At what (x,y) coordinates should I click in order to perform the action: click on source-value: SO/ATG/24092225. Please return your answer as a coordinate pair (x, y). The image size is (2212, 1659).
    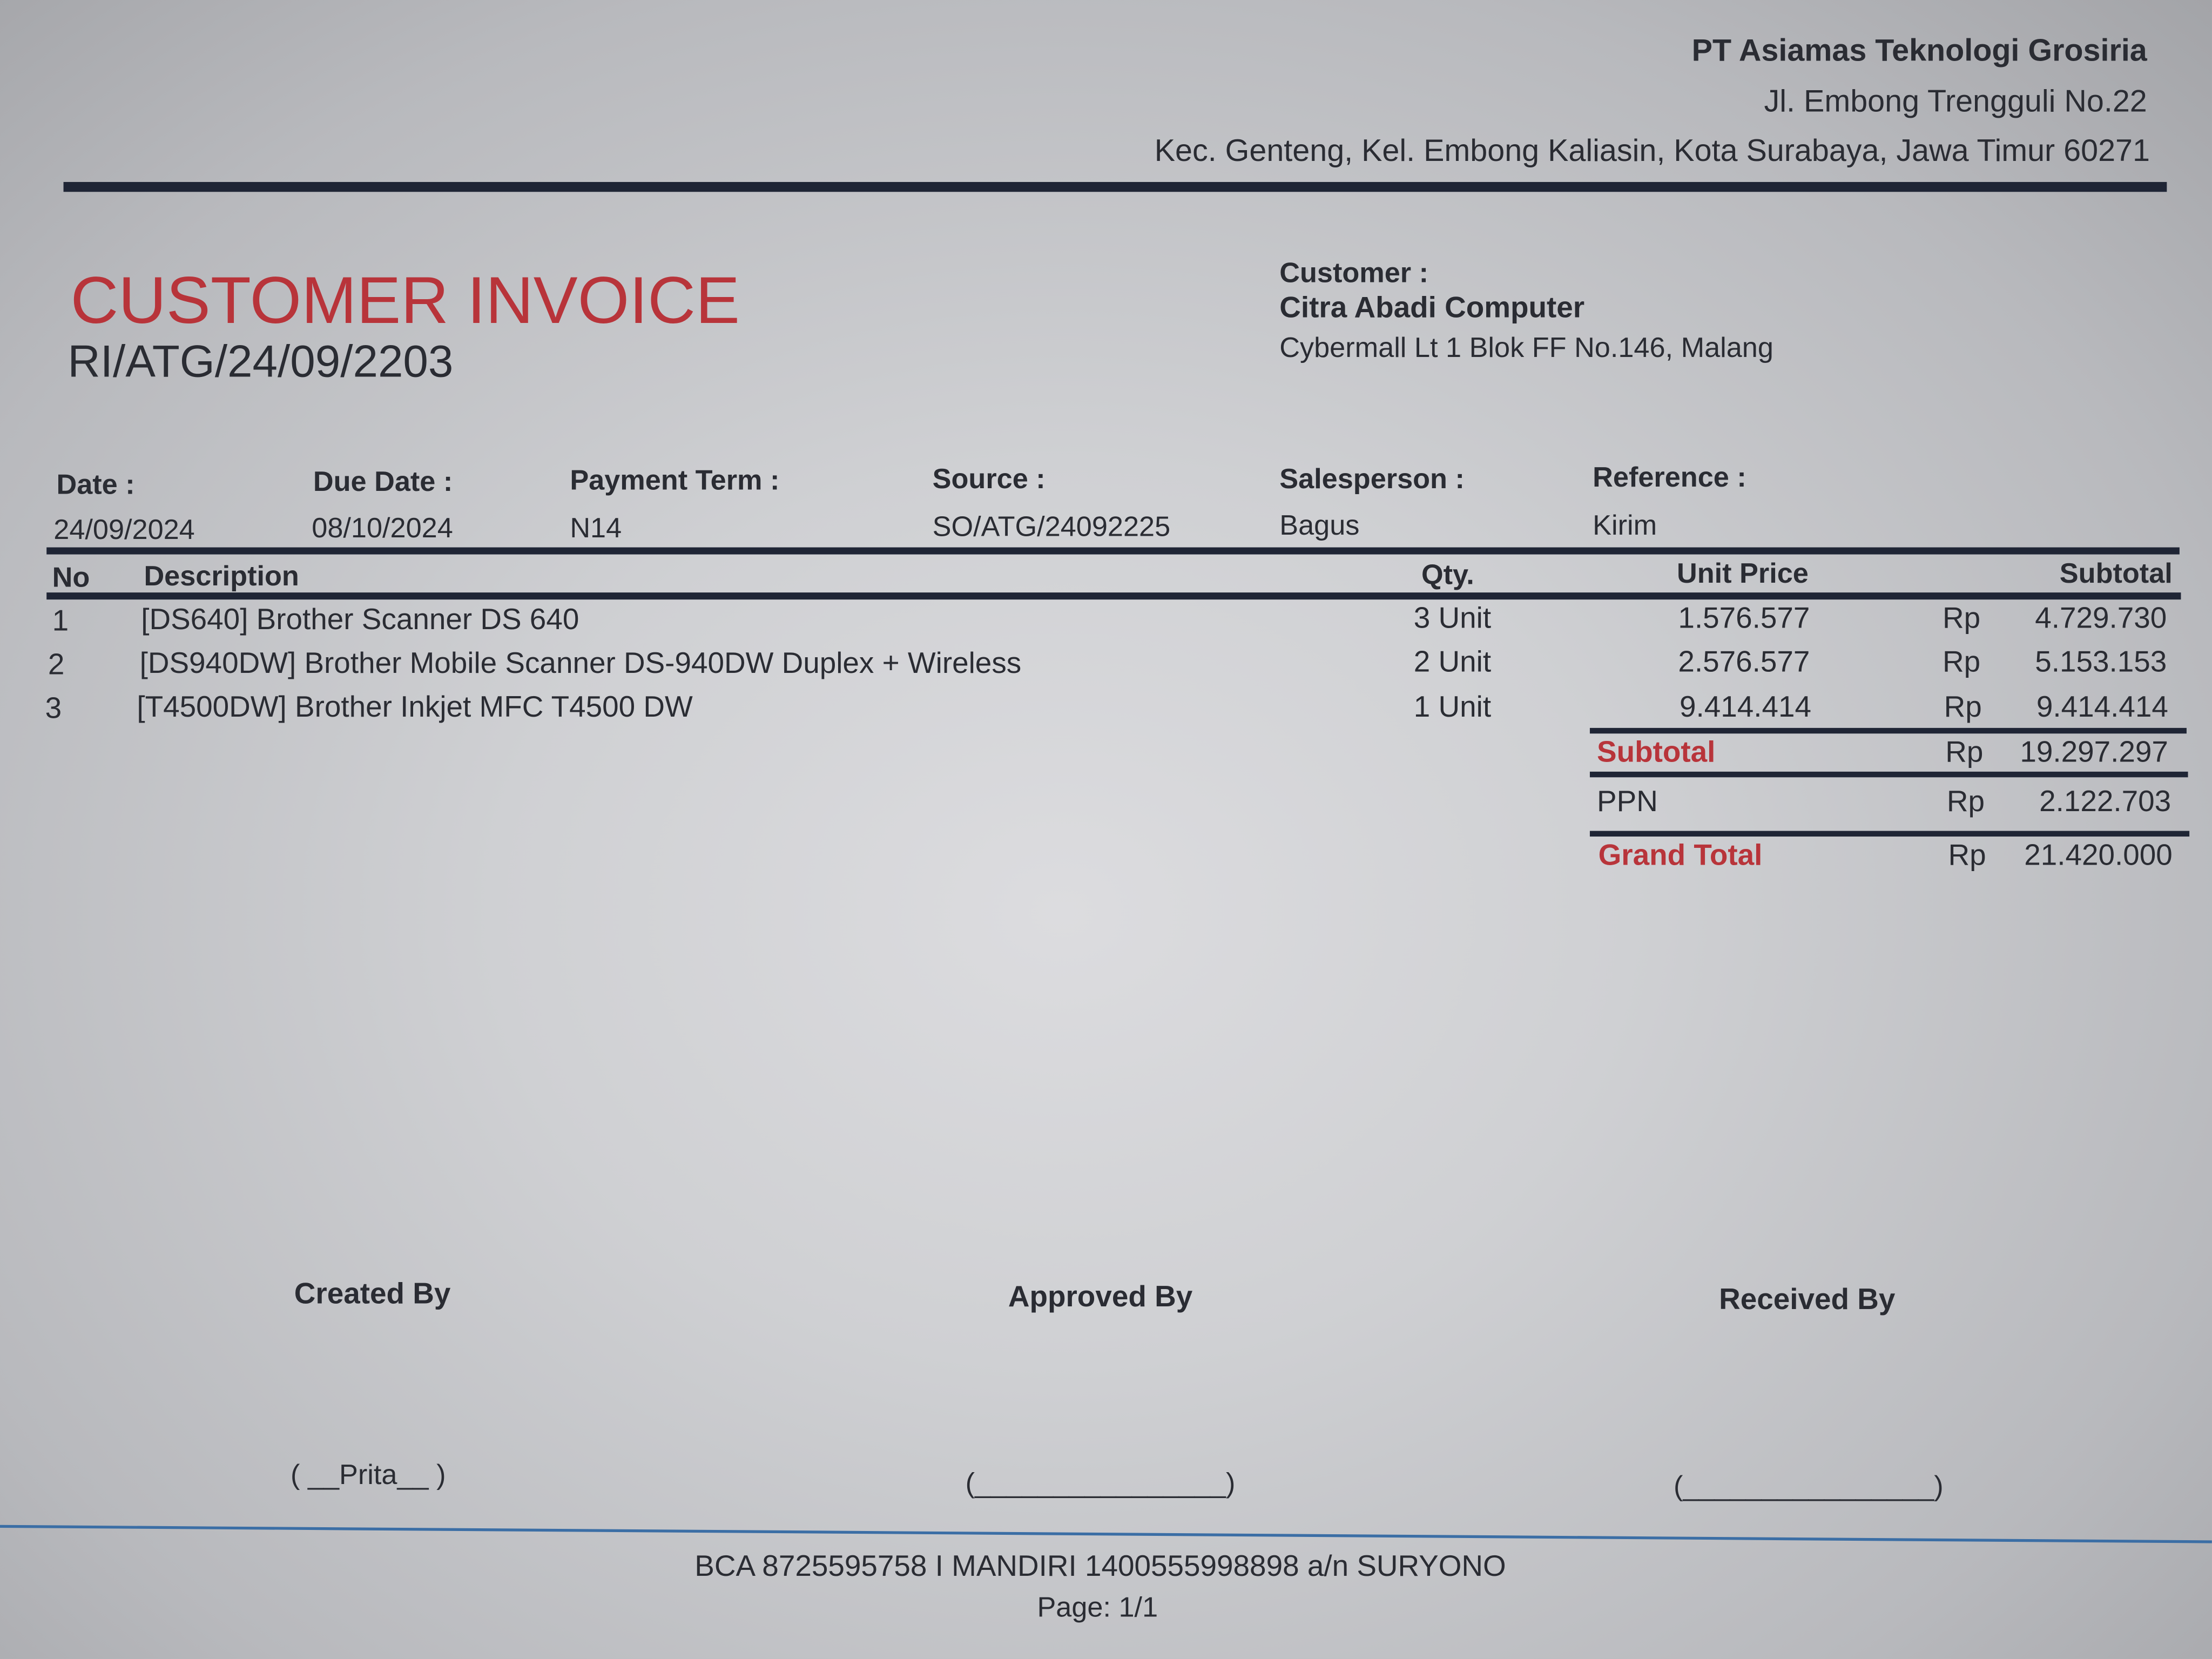
    Looking at the image, I should click on (1051, 527).